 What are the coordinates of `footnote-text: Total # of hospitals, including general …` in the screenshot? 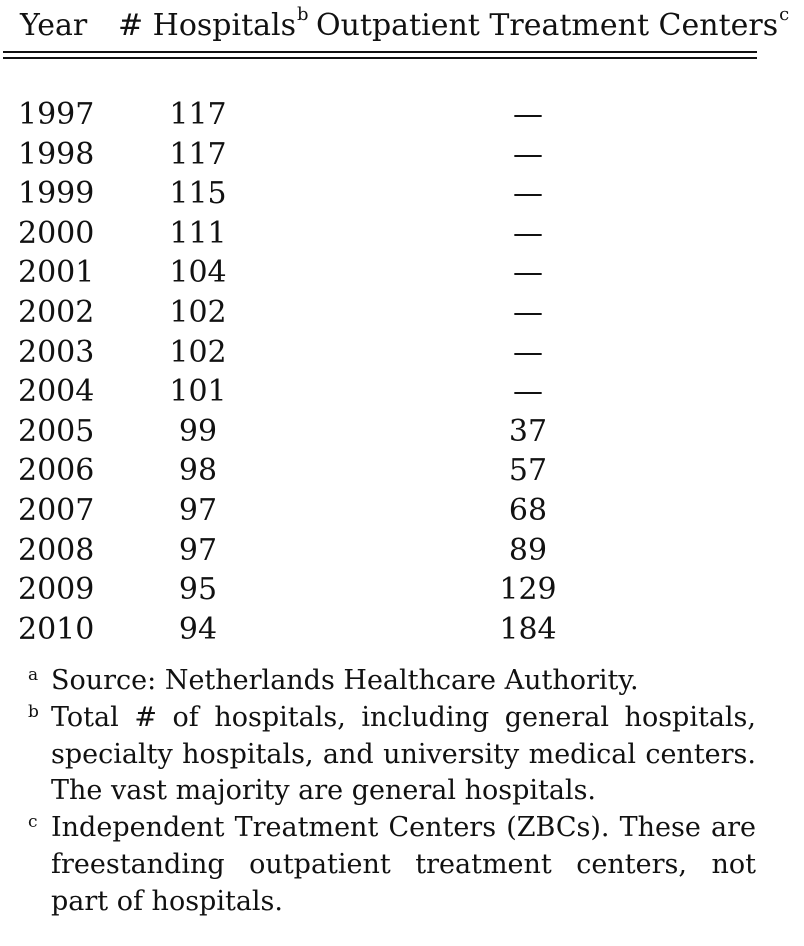 It's located at (403, 754).